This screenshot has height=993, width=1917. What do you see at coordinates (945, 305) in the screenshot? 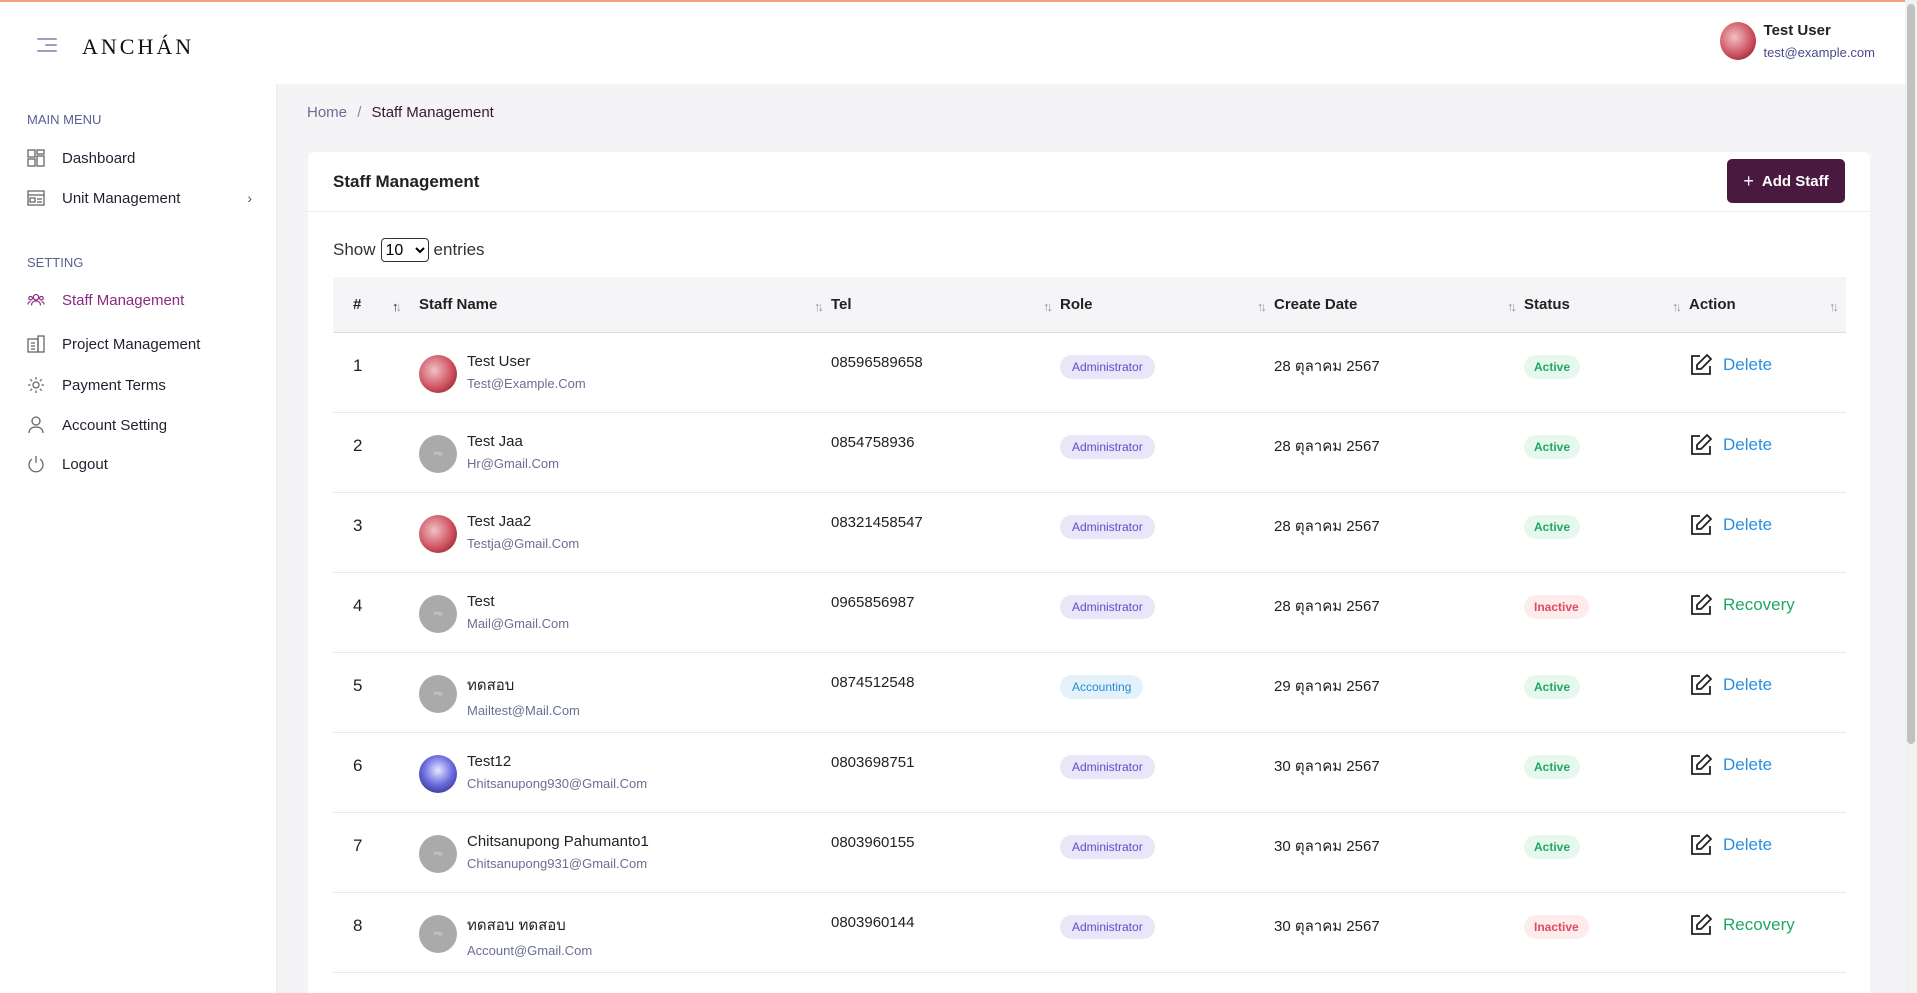
I see `col-header-tel: Tel ↑↓` at bounding box center [945, 305].